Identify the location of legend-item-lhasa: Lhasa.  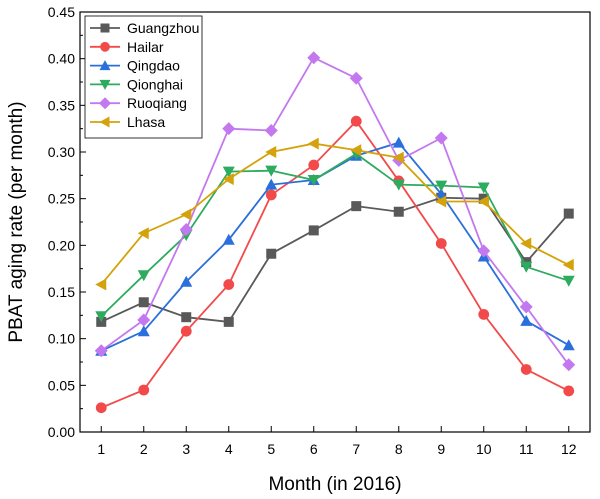
(127, 122).